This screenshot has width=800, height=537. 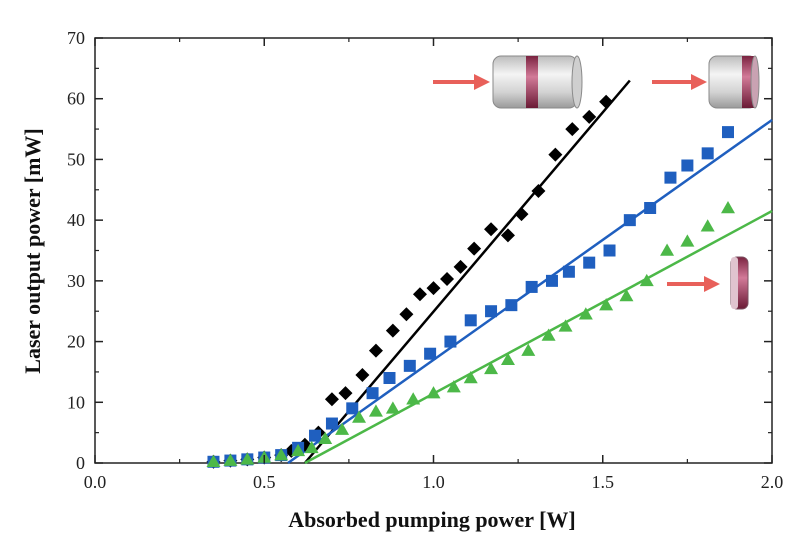 I want to click on x-tick-label: 2.0, so click(x=772, y=482).